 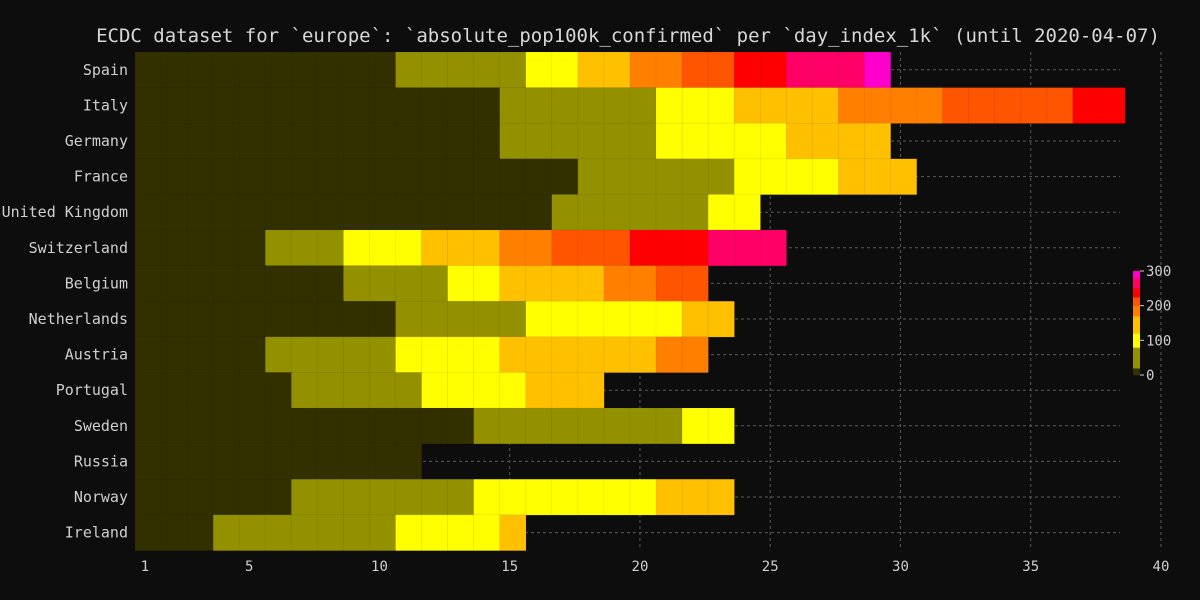 I want to click on row-label: Norway, so click(x=101, y=497).